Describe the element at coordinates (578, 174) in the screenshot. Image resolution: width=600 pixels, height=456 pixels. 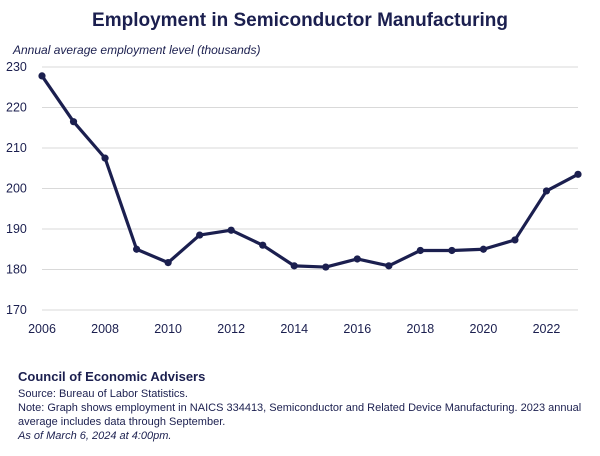
I see `data-point-2023` at that location.